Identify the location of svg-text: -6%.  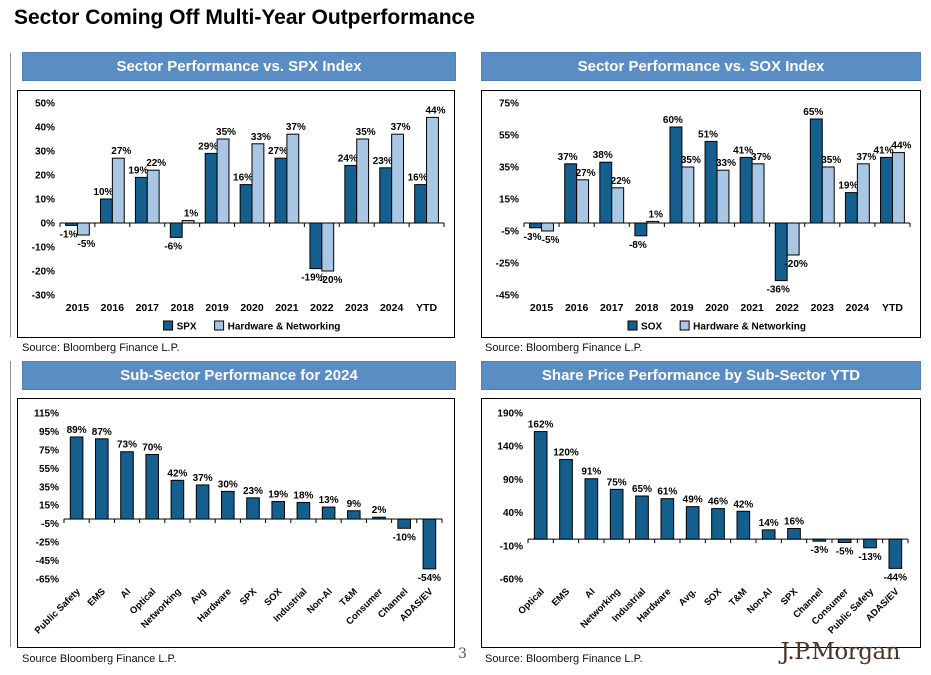
(173, 246).